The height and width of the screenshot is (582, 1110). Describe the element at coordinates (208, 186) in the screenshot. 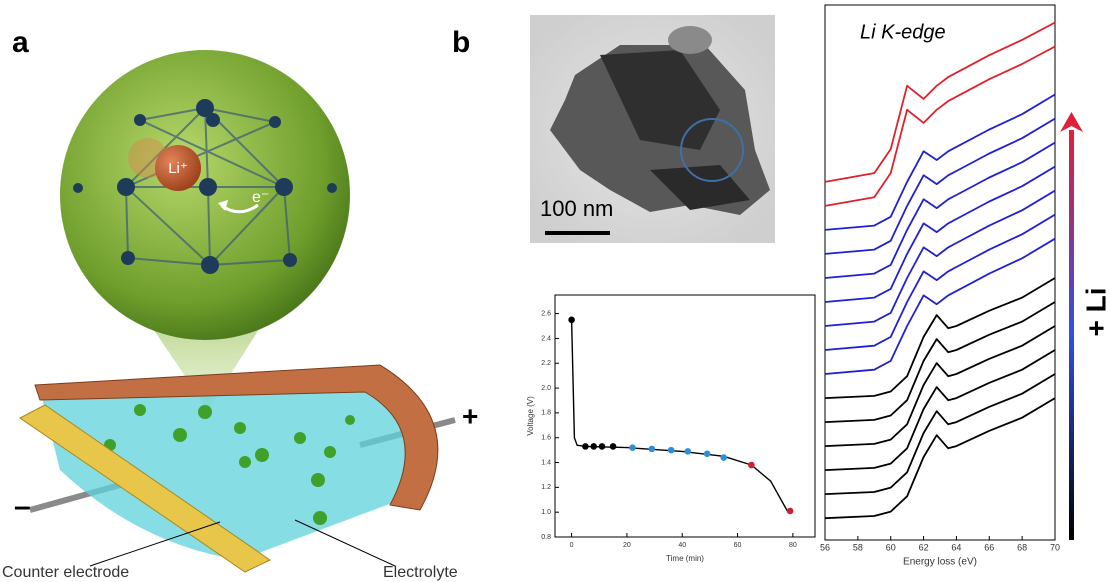

I see `lattice-bonds` at that location.